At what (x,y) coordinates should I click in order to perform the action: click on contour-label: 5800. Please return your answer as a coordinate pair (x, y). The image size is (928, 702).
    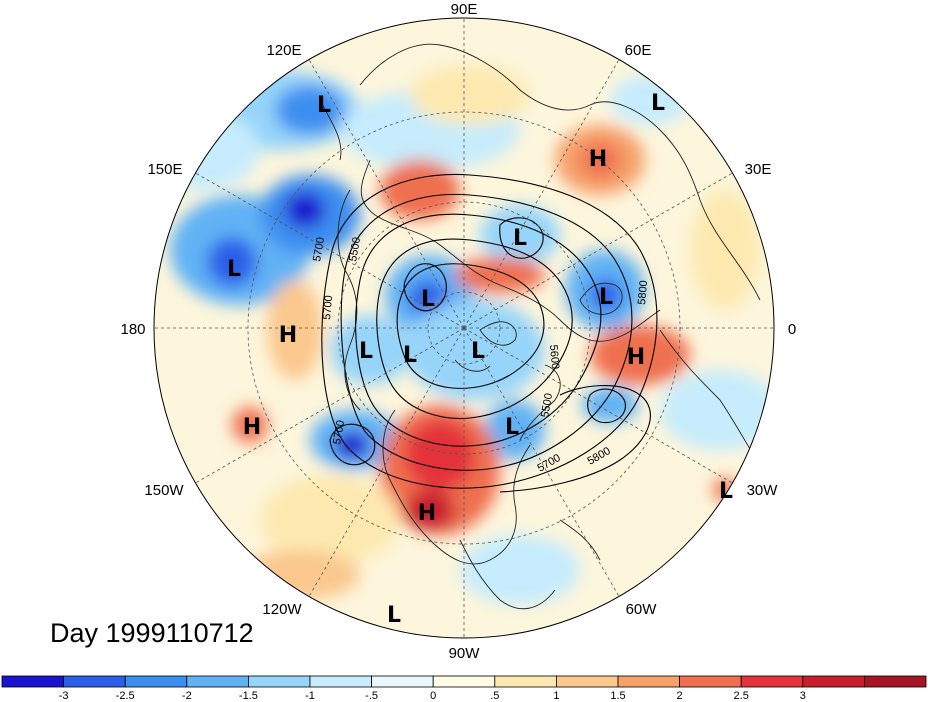
    Looking at the image, I should click on (643, 292).